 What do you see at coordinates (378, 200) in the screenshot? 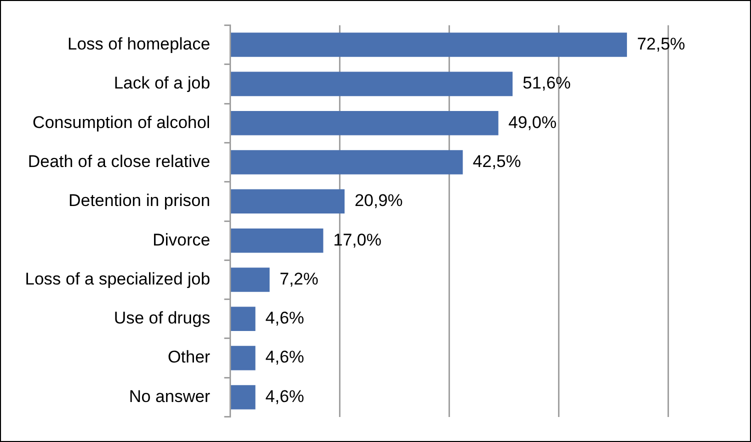
I see `data-label: 20,9%` at bounding box center [378, 200].